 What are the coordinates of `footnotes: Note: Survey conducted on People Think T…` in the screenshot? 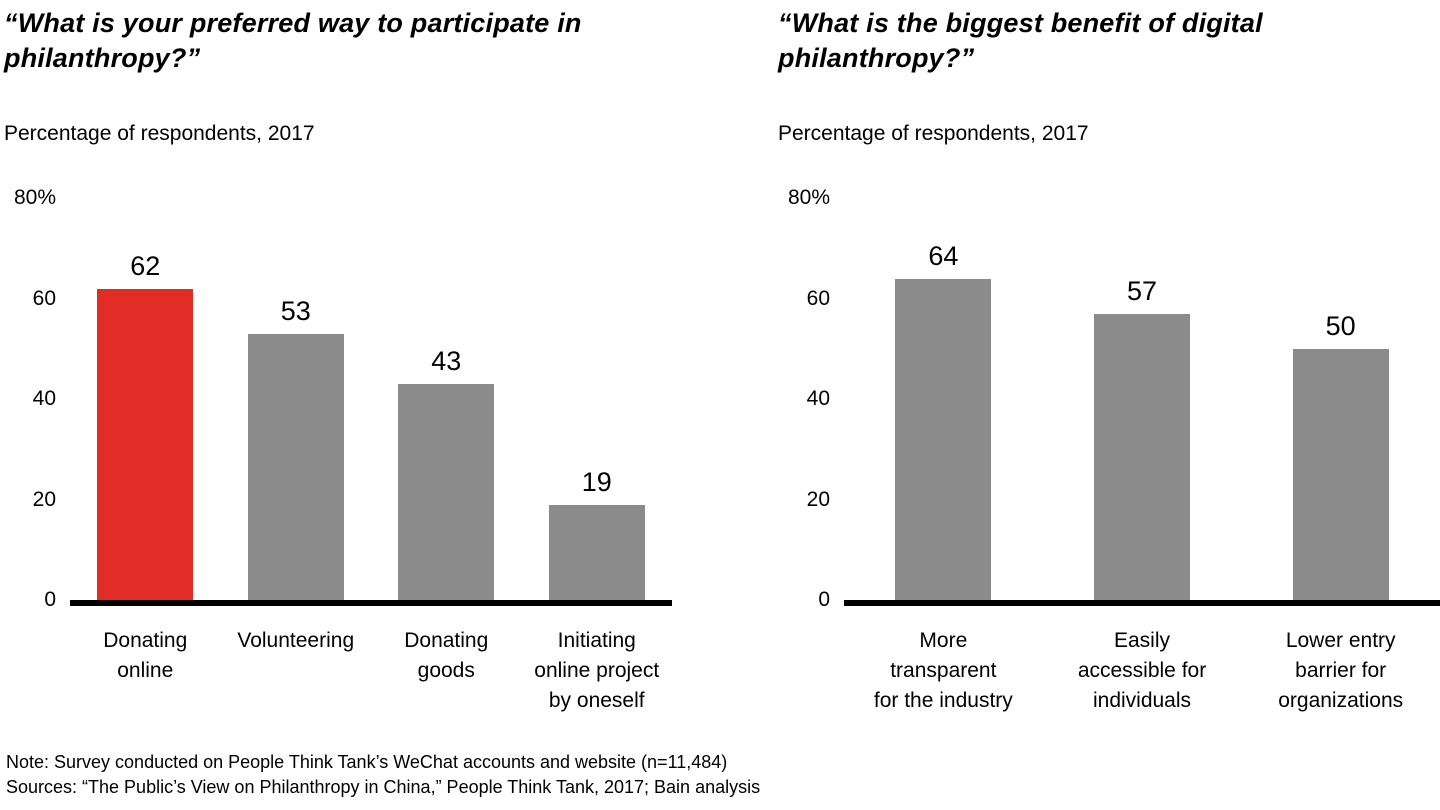 It's located at (383, 775).